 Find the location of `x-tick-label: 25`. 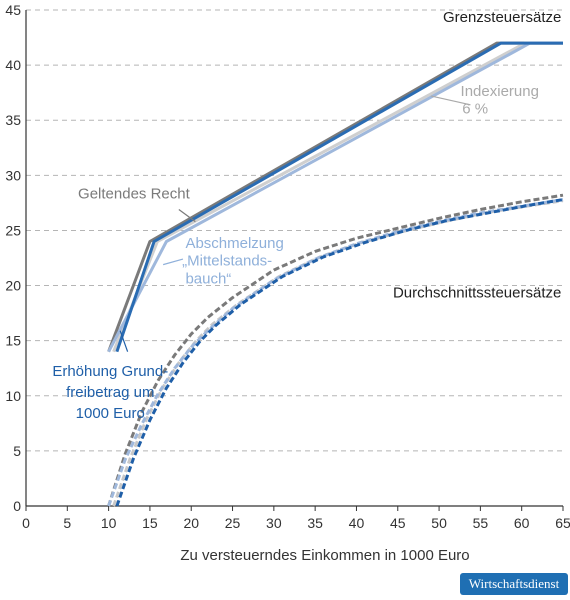

x-tick-label: 25 is located at coordinates (233, 523).